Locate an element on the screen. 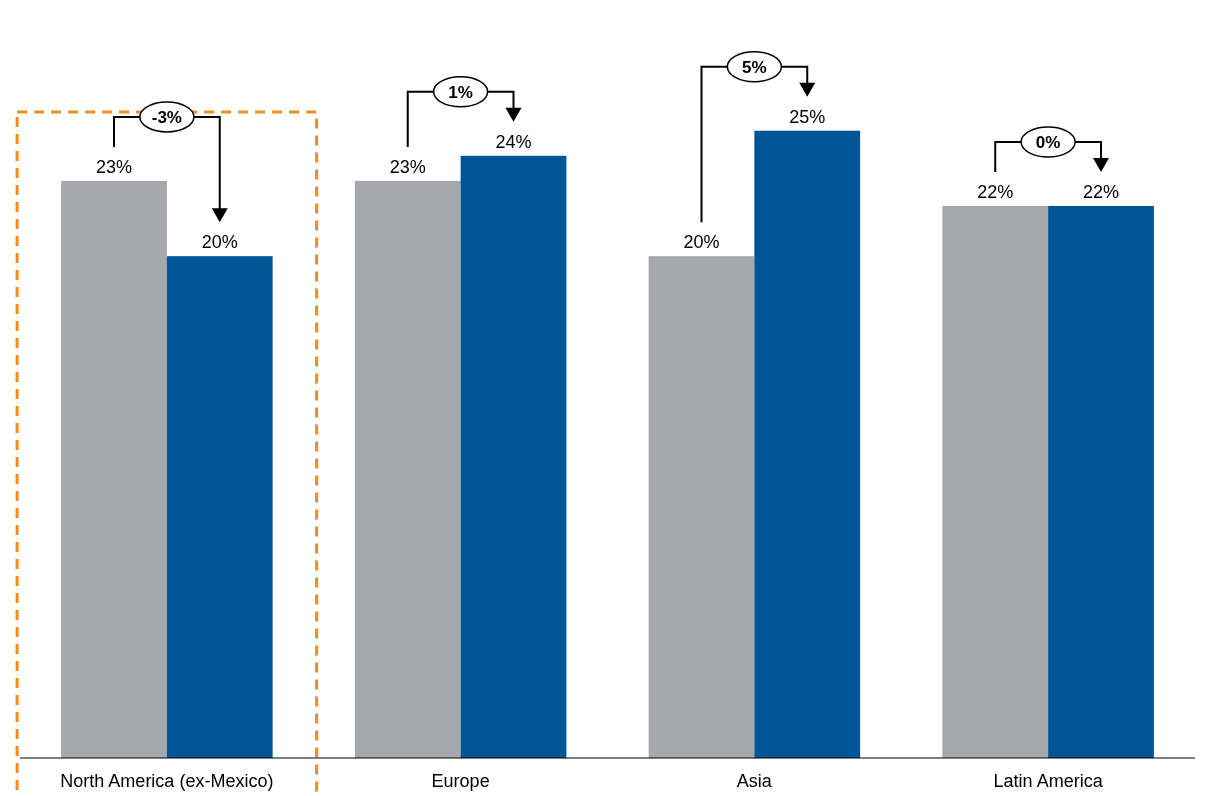 Image resolution: width=1211 pixels, height=796 pixels. x-tick-label: Asia is located at coordinates (754, 781).